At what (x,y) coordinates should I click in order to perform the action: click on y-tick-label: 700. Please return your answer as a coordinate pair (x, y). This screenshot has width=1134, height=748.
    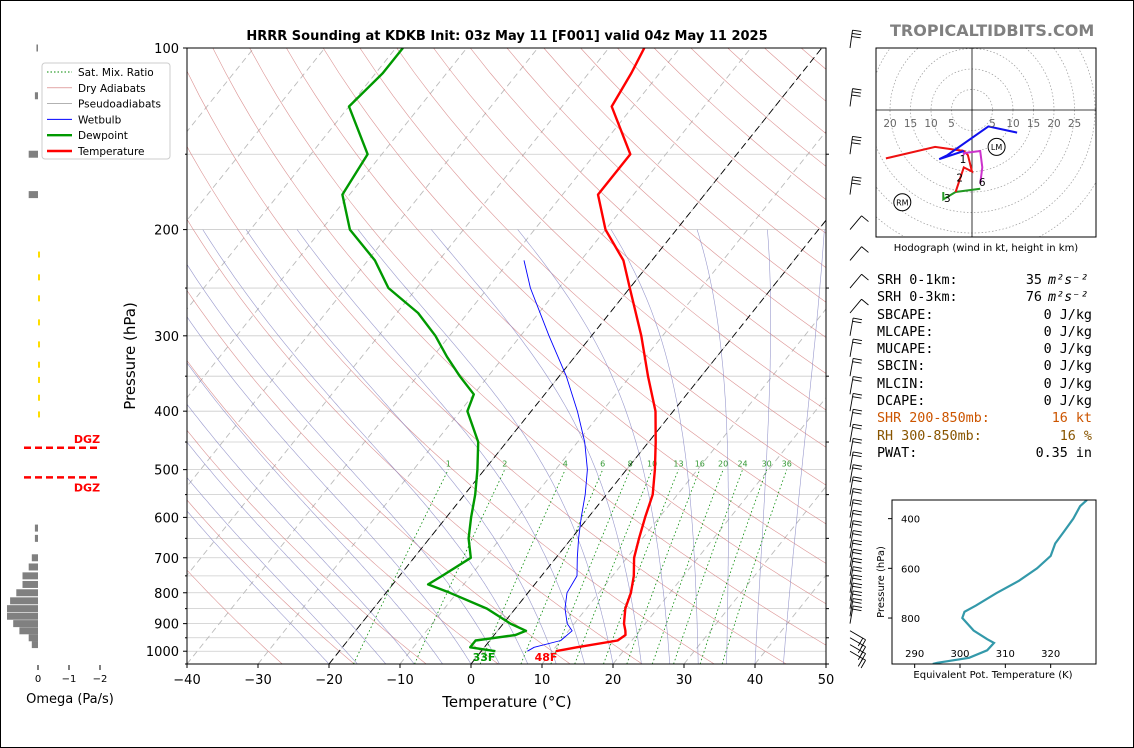
    Looking at the image, I should click on (166, 559).